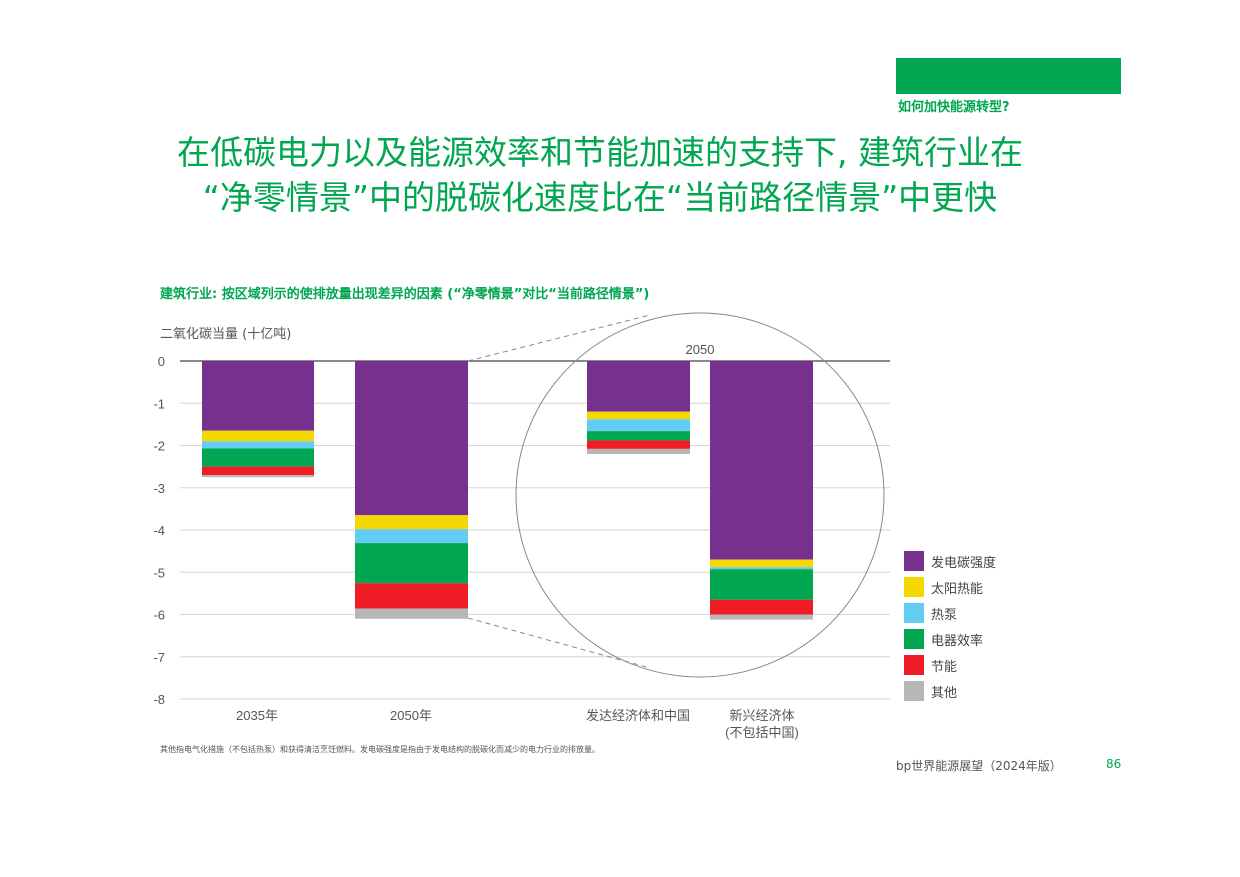 The image size is (1240, 877). I want to click on y-tick-label: -8, so click(159, 699).